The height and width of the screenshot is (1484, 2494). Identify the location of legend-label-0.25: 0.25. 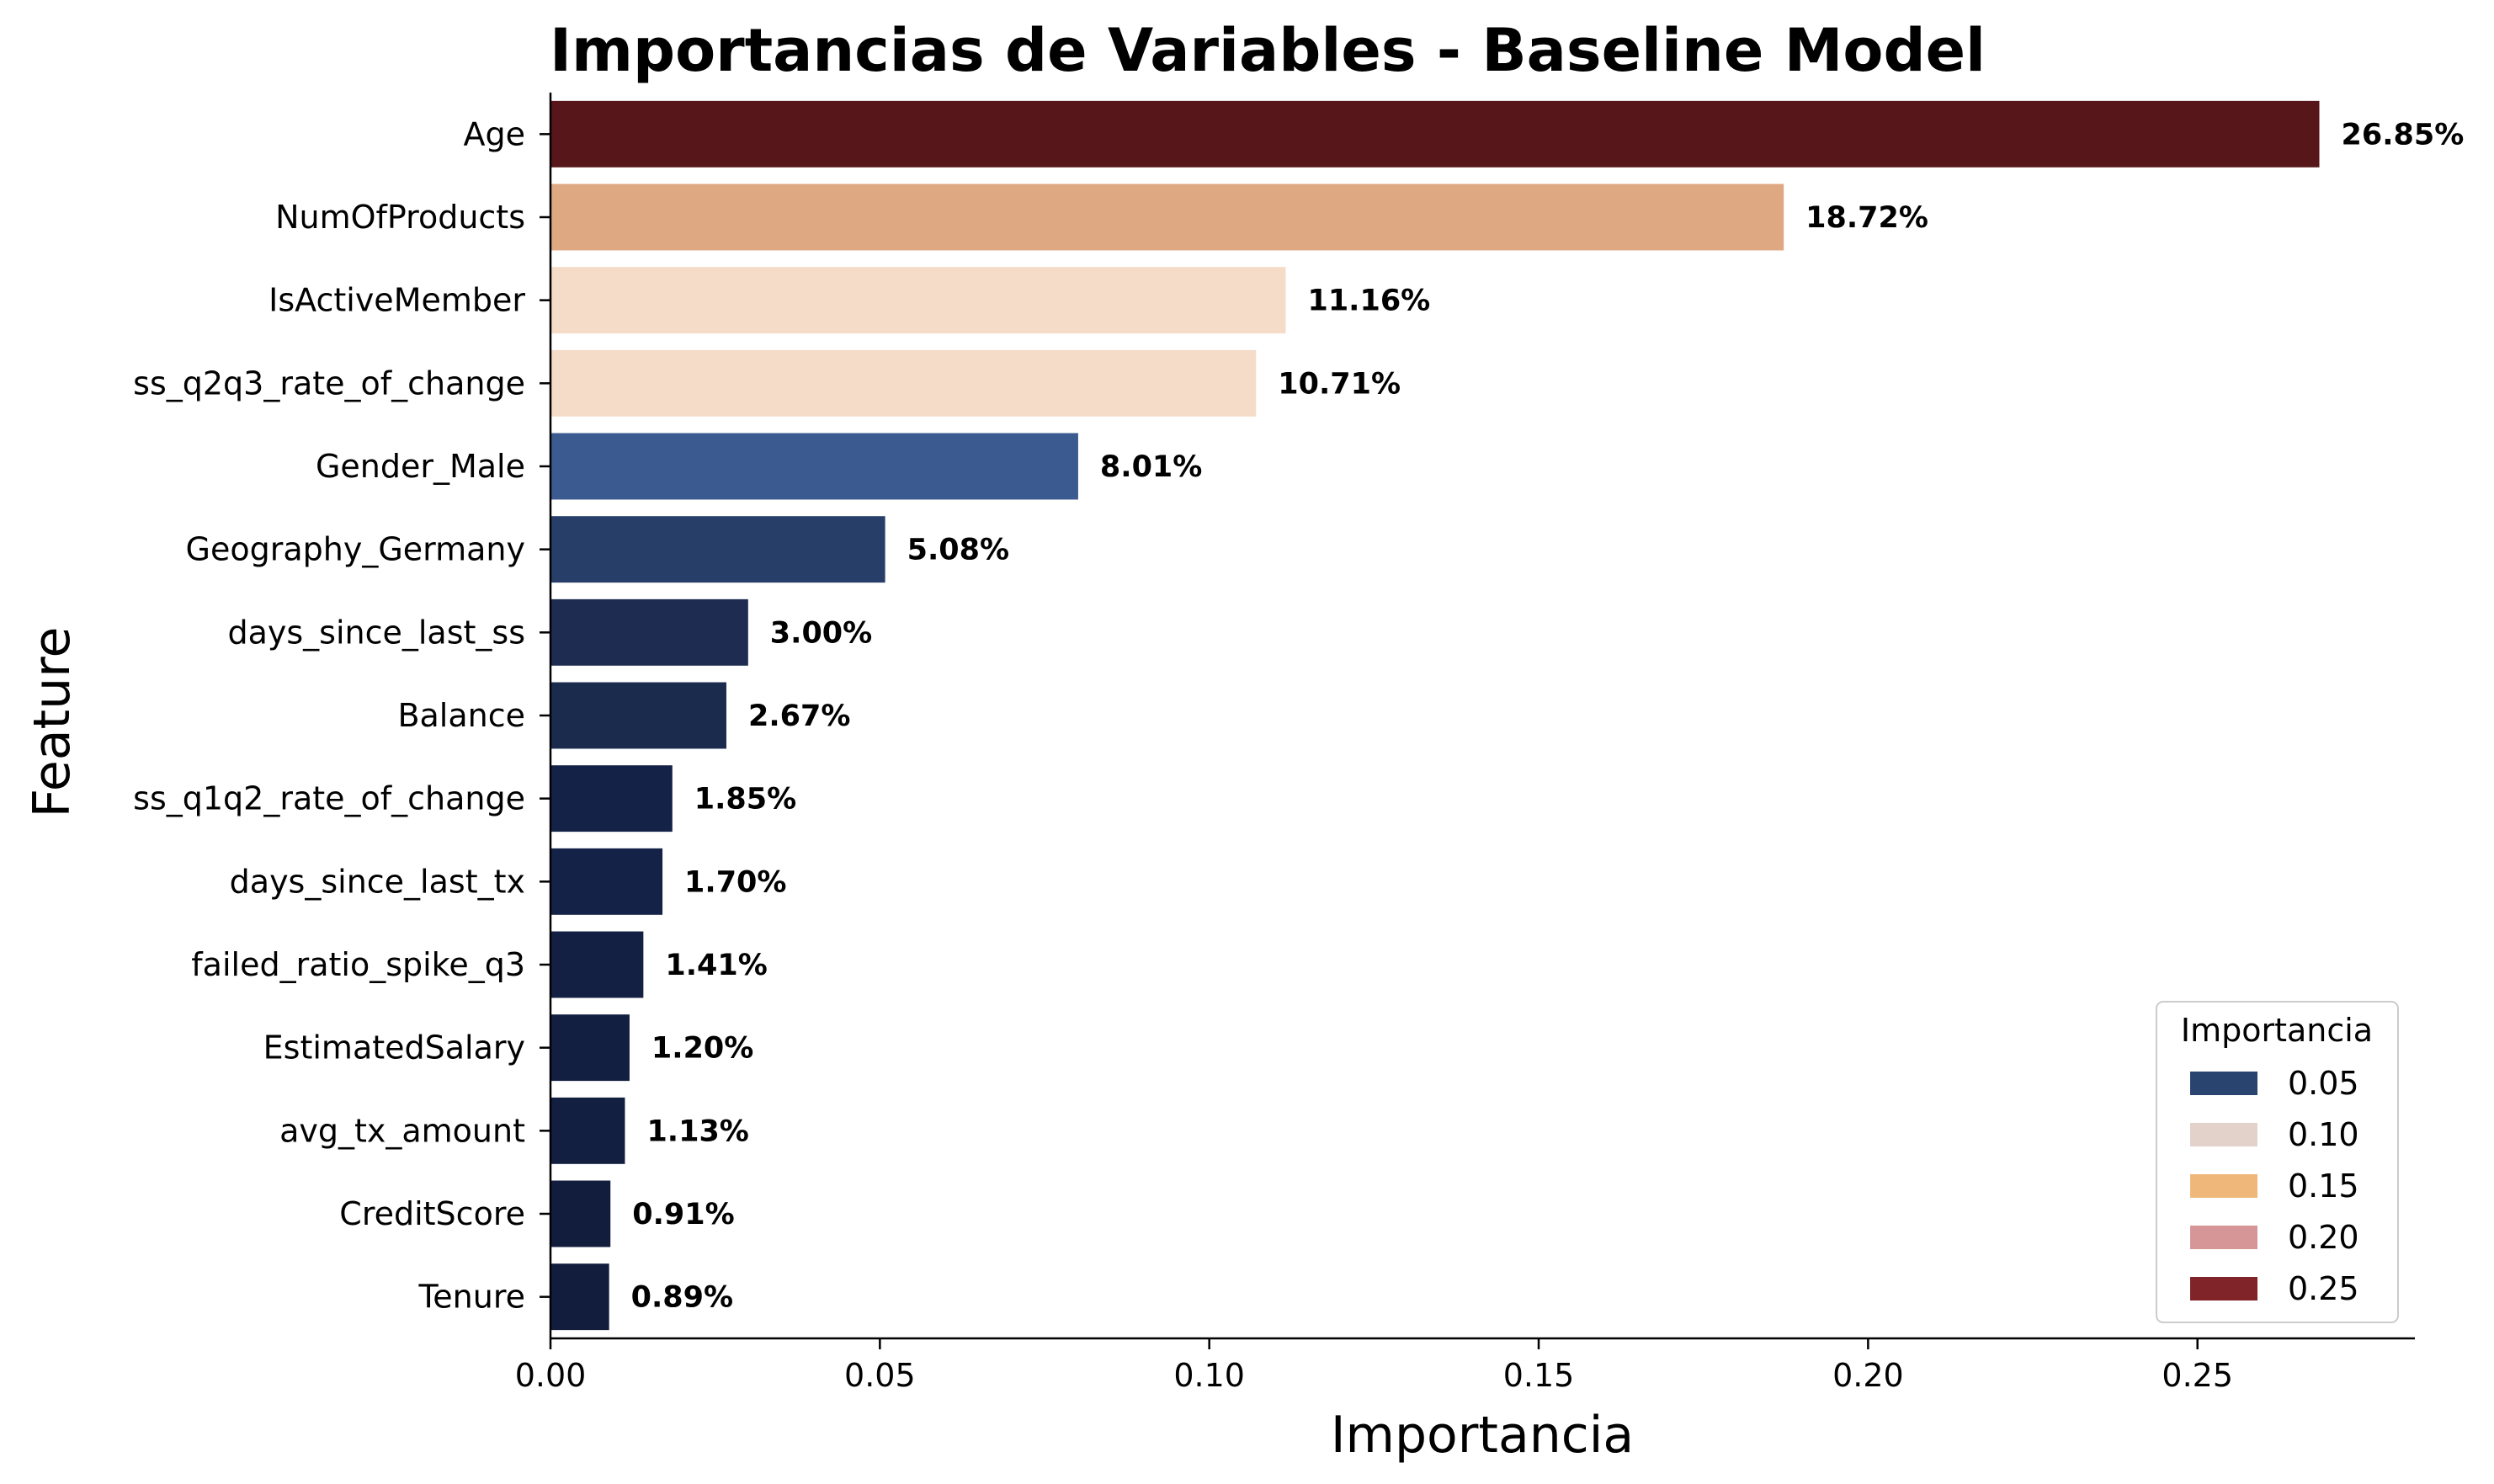
(2323, 1288).